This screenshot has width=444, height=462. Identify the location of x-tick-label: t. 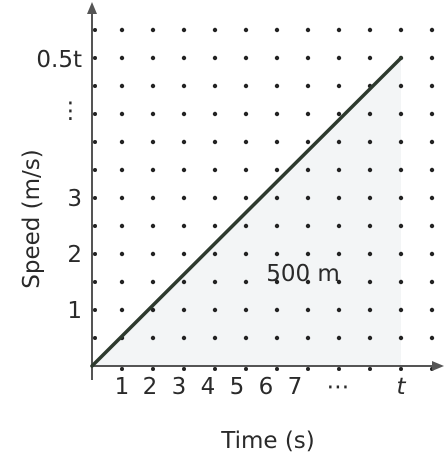
(401, 387).